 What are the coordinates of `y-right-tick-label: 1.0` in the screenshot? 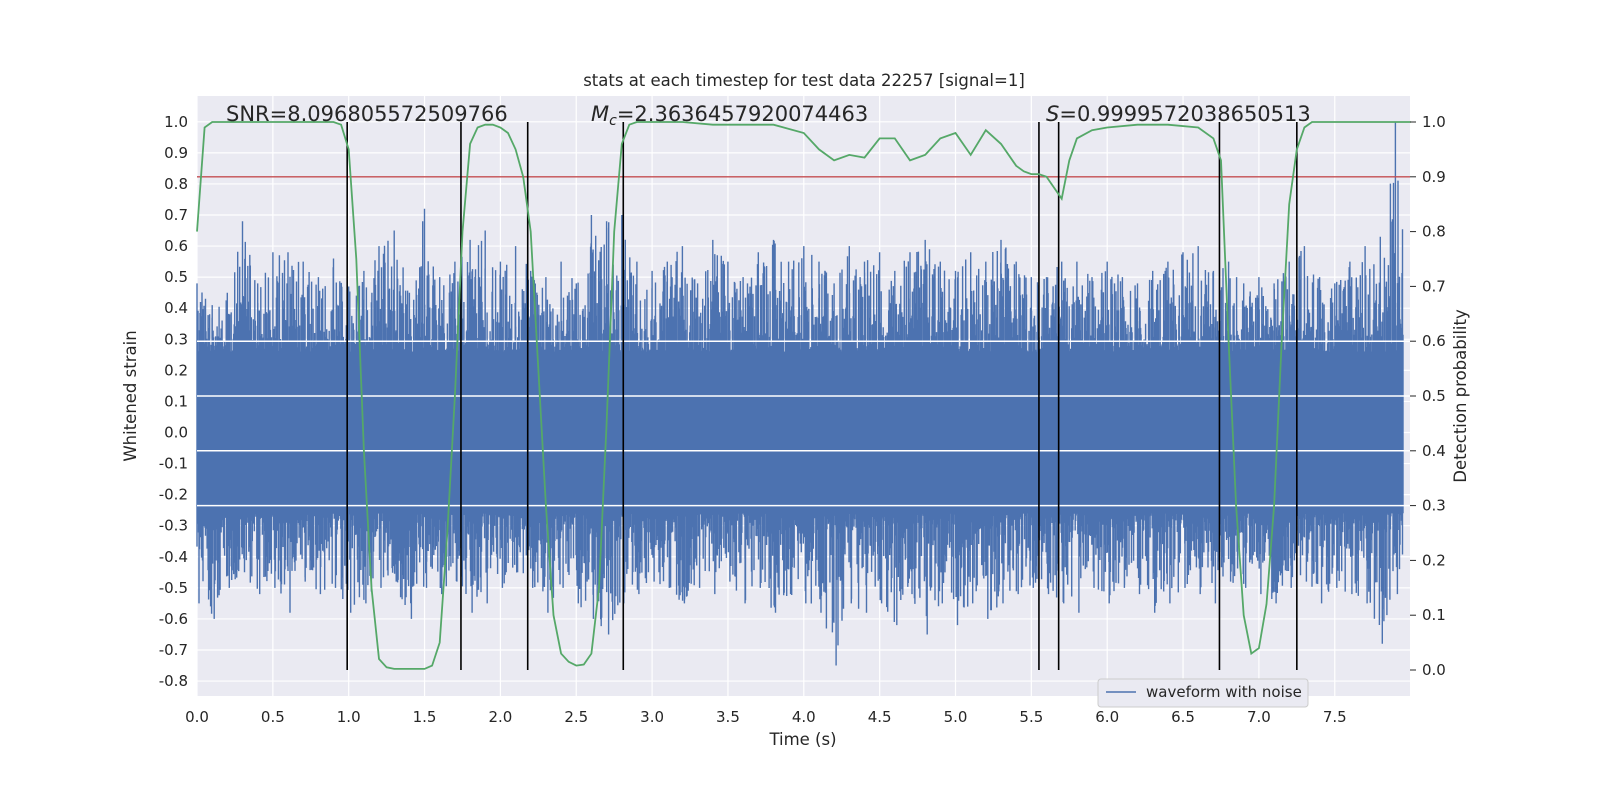 It's located at (1434, 122).